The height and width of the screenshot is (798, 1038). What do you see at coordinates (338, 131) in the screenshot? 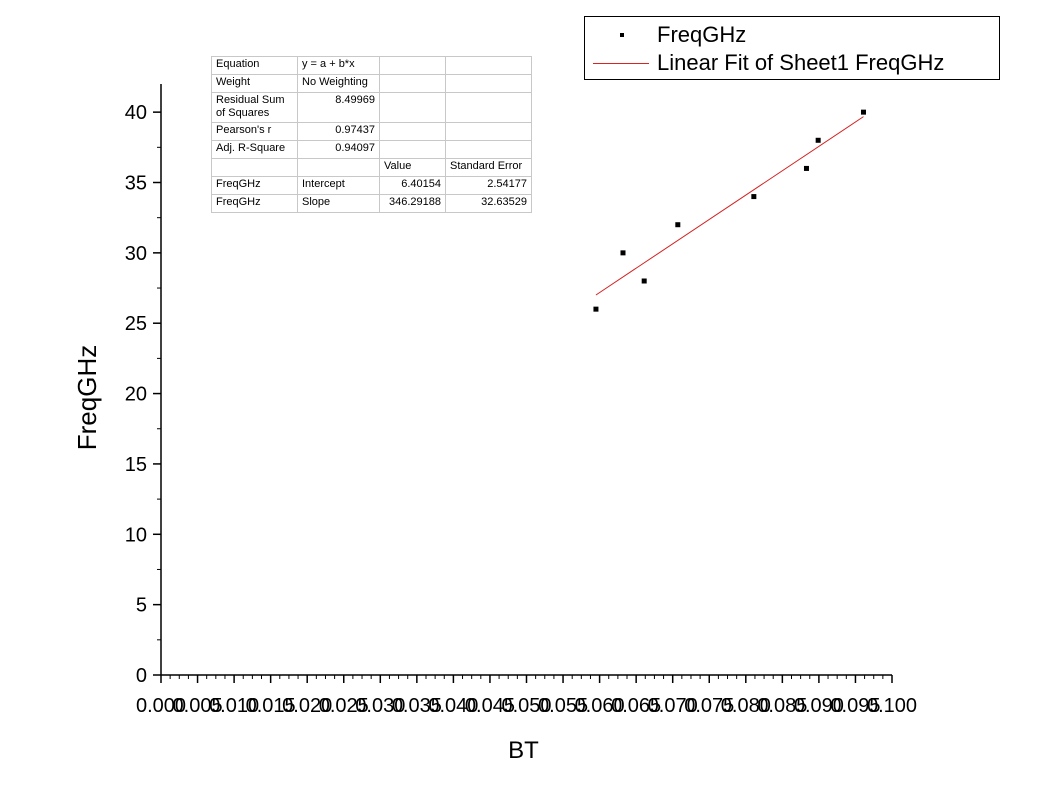
I see `stats-cell: 0.97437` at bounding box center [338, 131].